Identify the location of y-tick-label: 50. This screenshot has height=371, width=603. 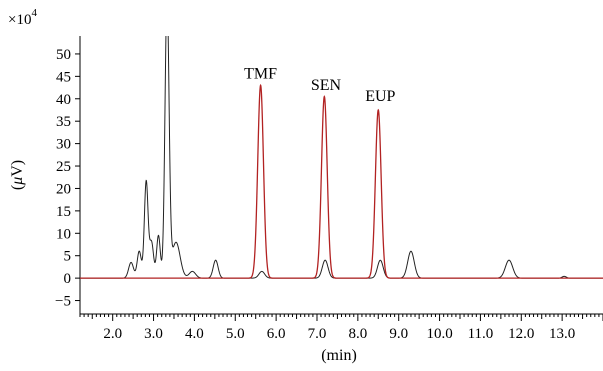
(63, 55).